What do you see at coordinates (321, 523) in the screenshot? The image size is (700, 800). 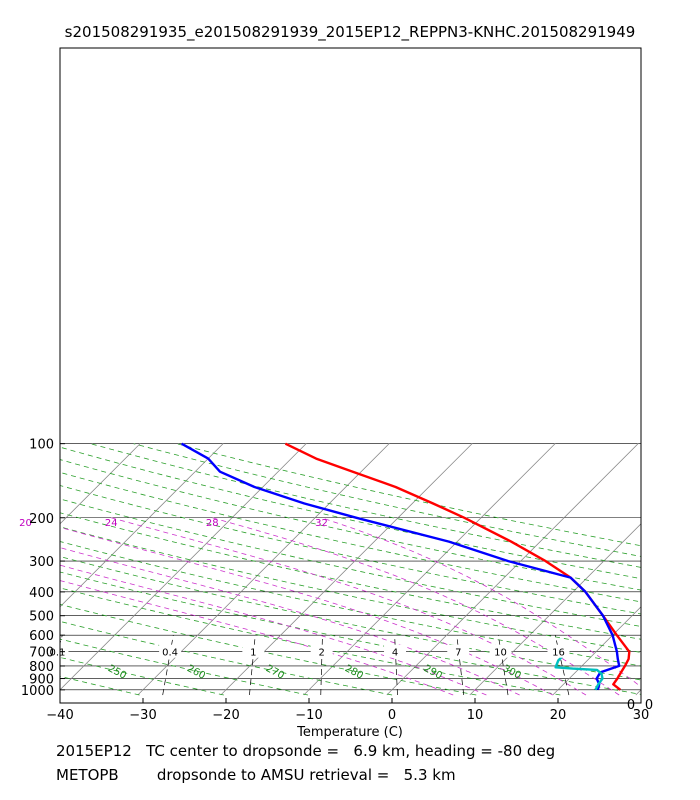 I see `moist-adiabat-label: 32` at bounding box center [321, 523].